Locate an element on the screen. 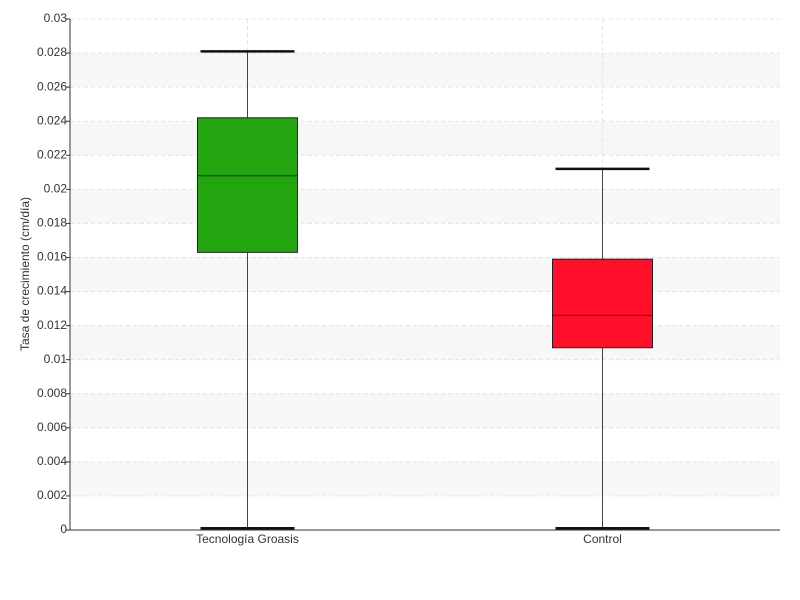 Image resolution: width=800 pixels, height=600 pixels. y-tick-label: 0.026 is located at coordinates (52, 86).